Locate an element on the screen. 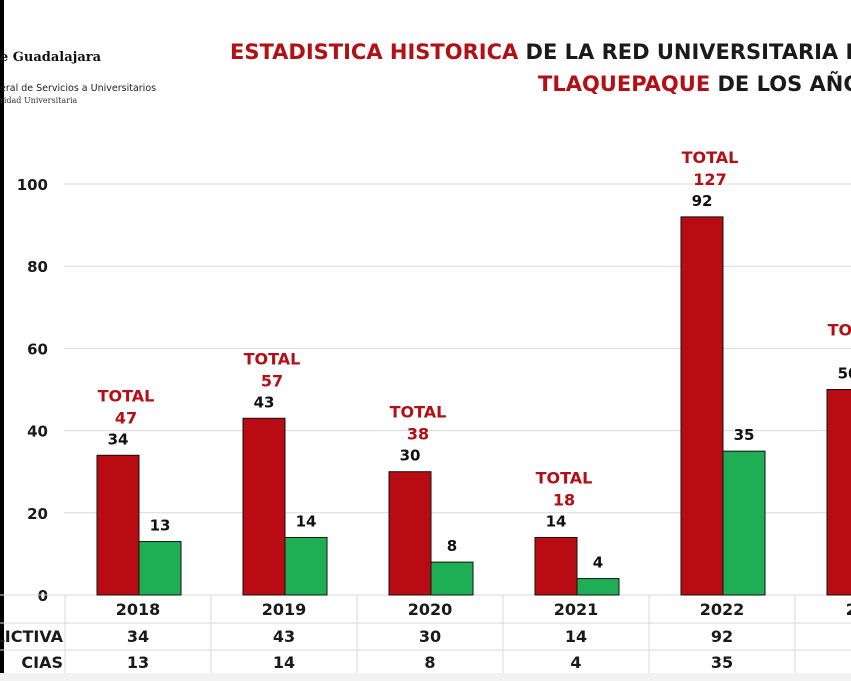 This screenshot has width=851, height=681. y-tick-label: 0 is located at coordinates (43, 596).